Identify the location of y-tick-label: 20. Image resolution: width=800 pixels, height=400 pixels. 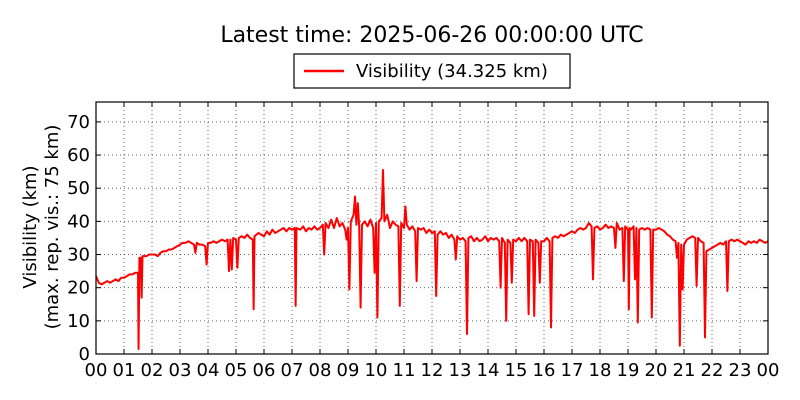
(78, 288).